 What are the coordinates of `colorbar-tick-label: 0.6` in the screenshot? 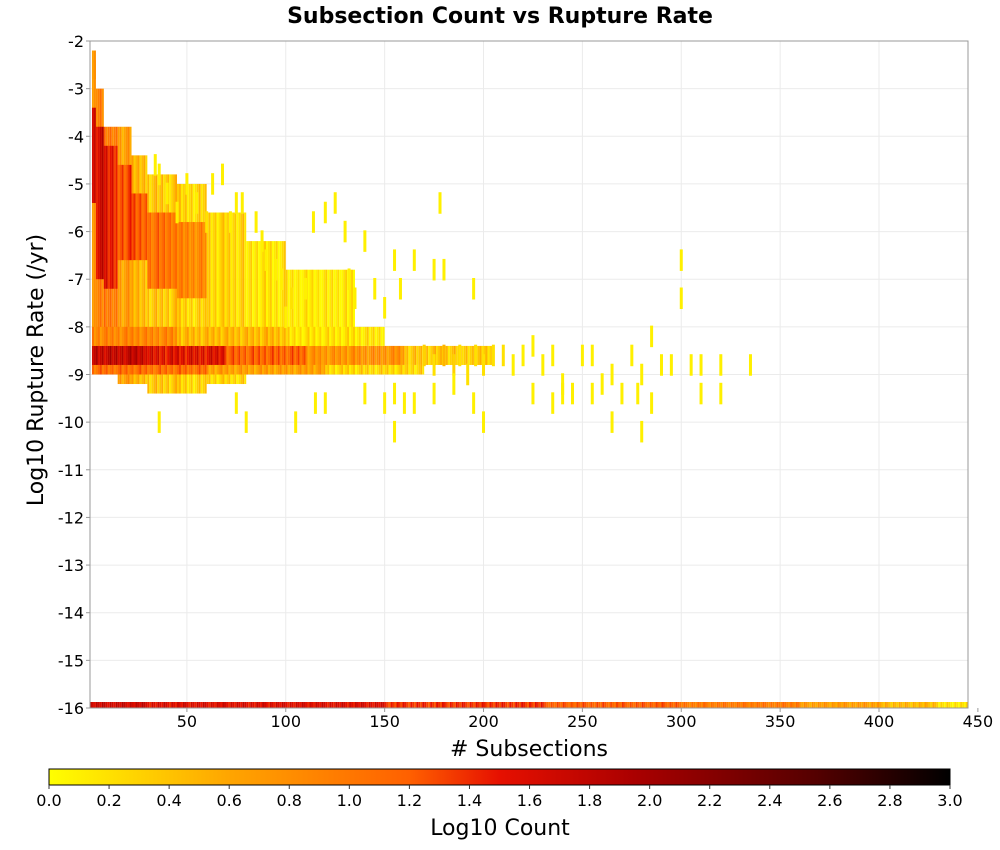 It's located at (228, 800).